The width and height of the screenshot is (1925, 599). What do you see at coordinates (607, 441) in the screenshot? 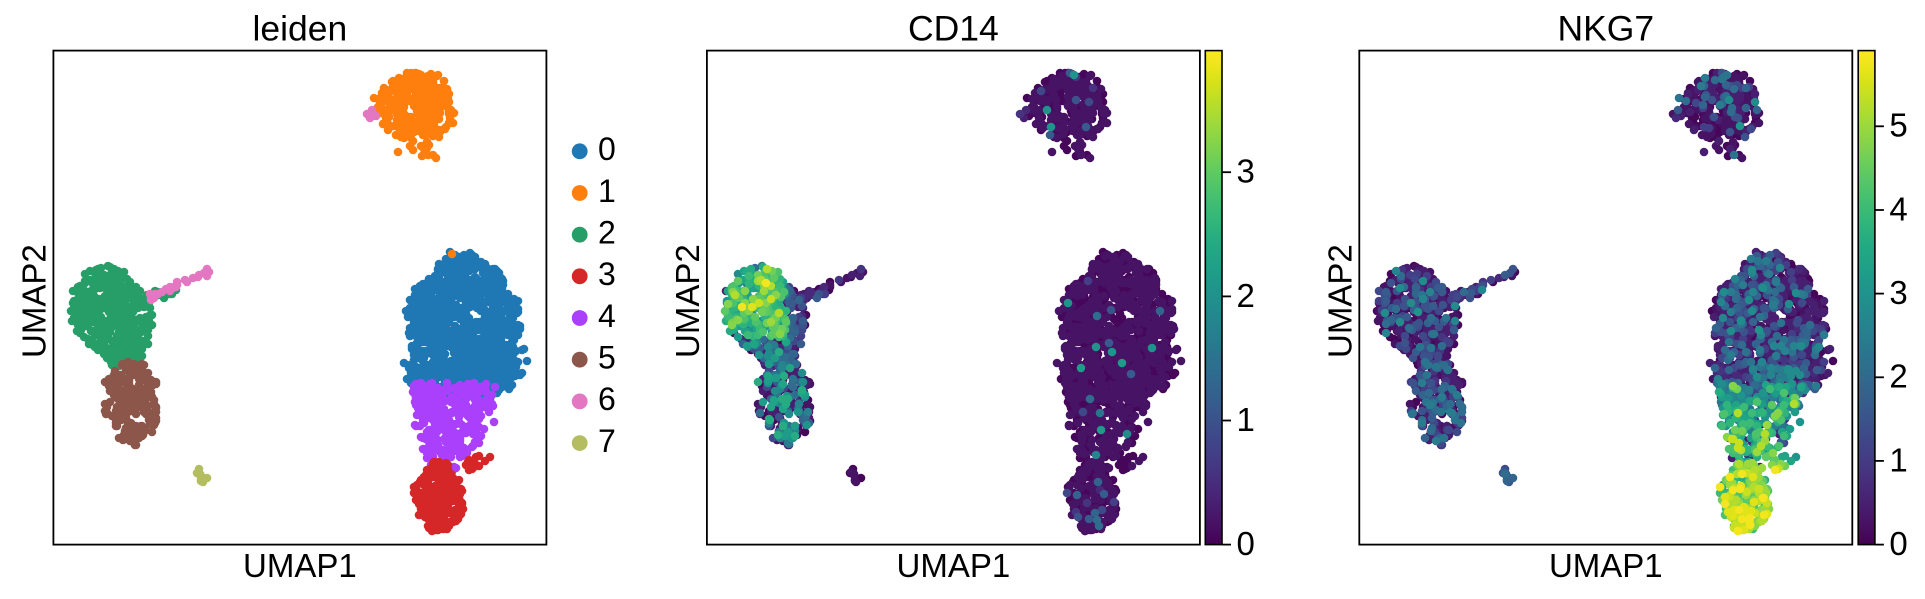
I see `svg-text: 7` at bounding box center [607, 441].